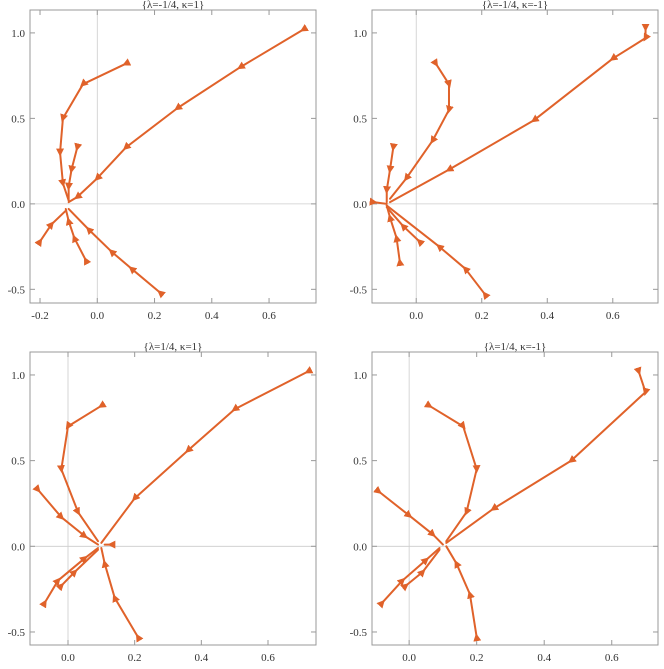  What do you see at coordinates (515, 5) in the screenshot?
I see `panel-title: {λ=-1/4, κ=-1}` at bounding box center [515, 5].